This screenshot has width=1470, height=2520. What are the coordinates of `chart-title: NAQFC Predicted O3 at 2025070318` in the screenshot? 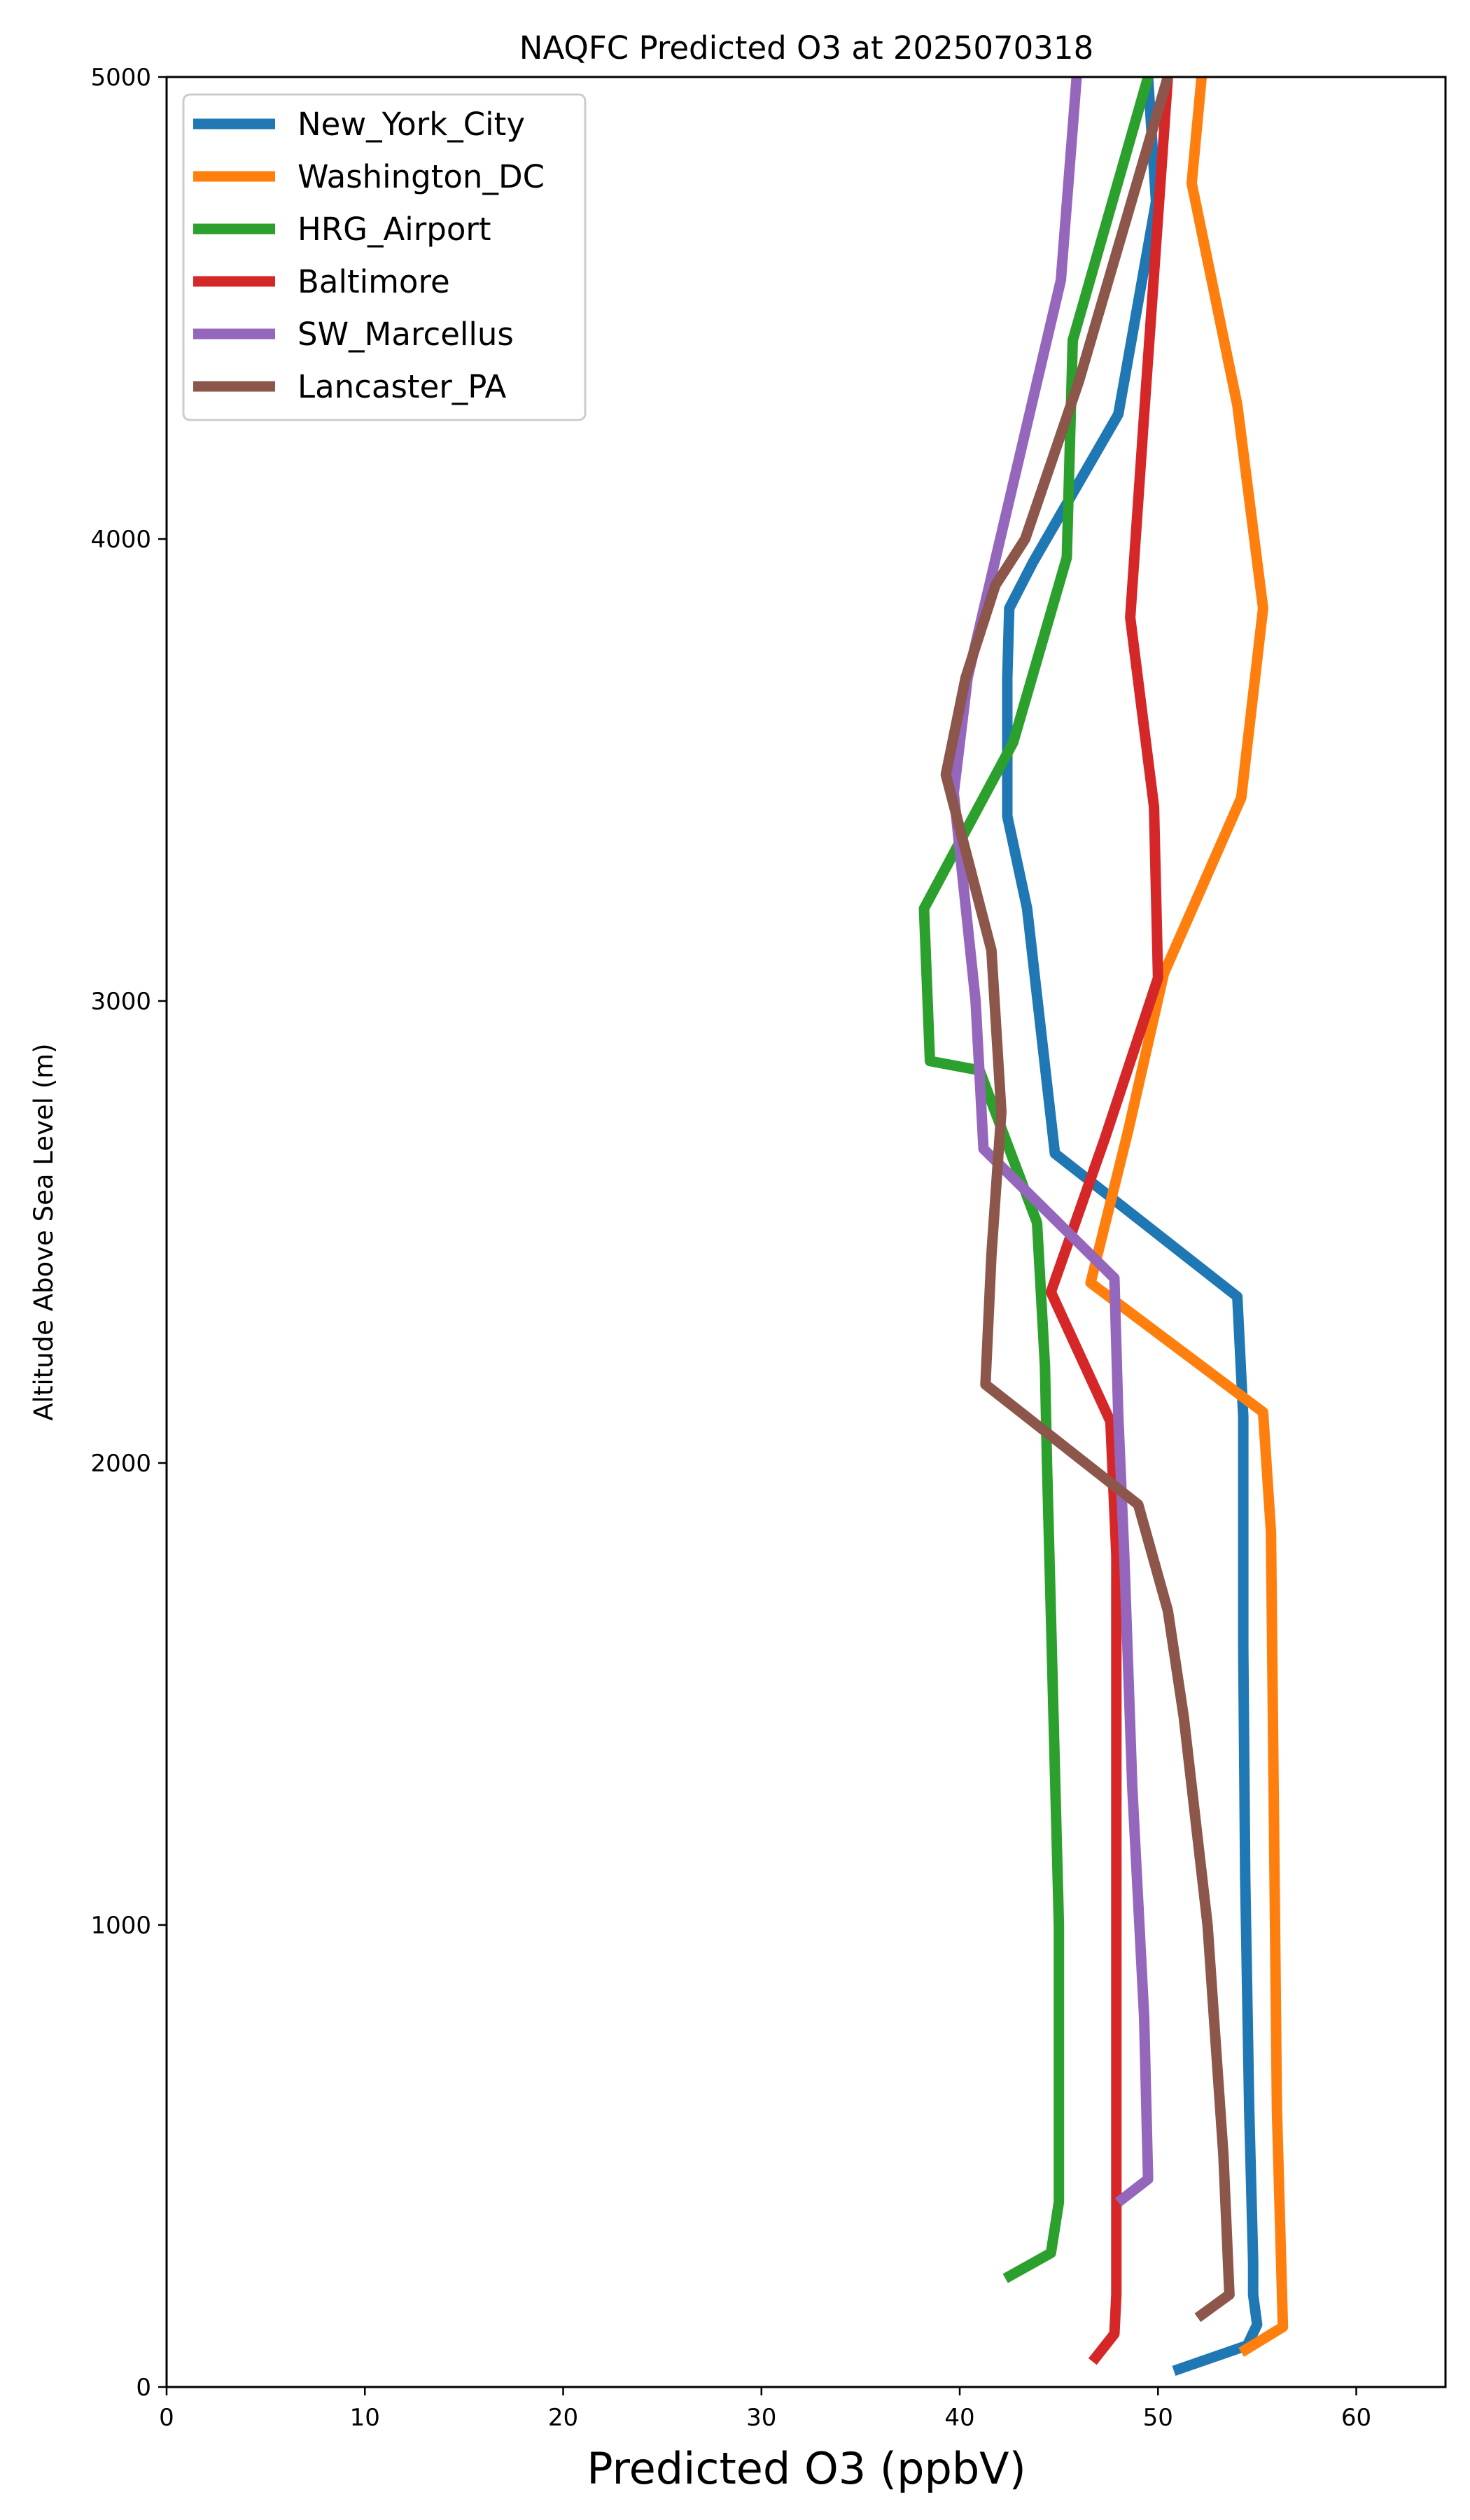 It's located at (806, 47).